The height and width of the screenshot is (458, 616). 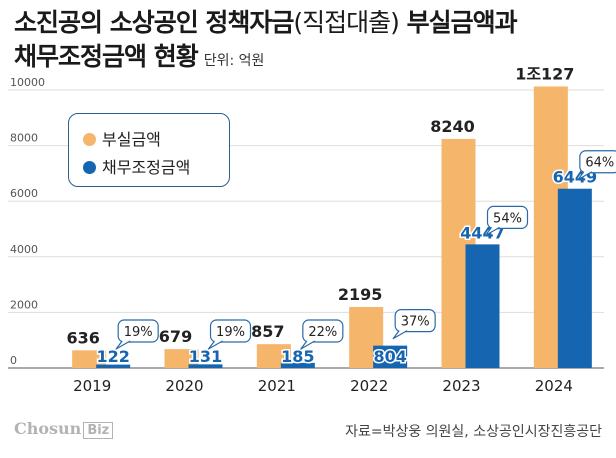 What do you see at coordinates (92, 386) in the screenshot?
I see `x-tick-label-2019: 2019` at bounding box center [92, 386].